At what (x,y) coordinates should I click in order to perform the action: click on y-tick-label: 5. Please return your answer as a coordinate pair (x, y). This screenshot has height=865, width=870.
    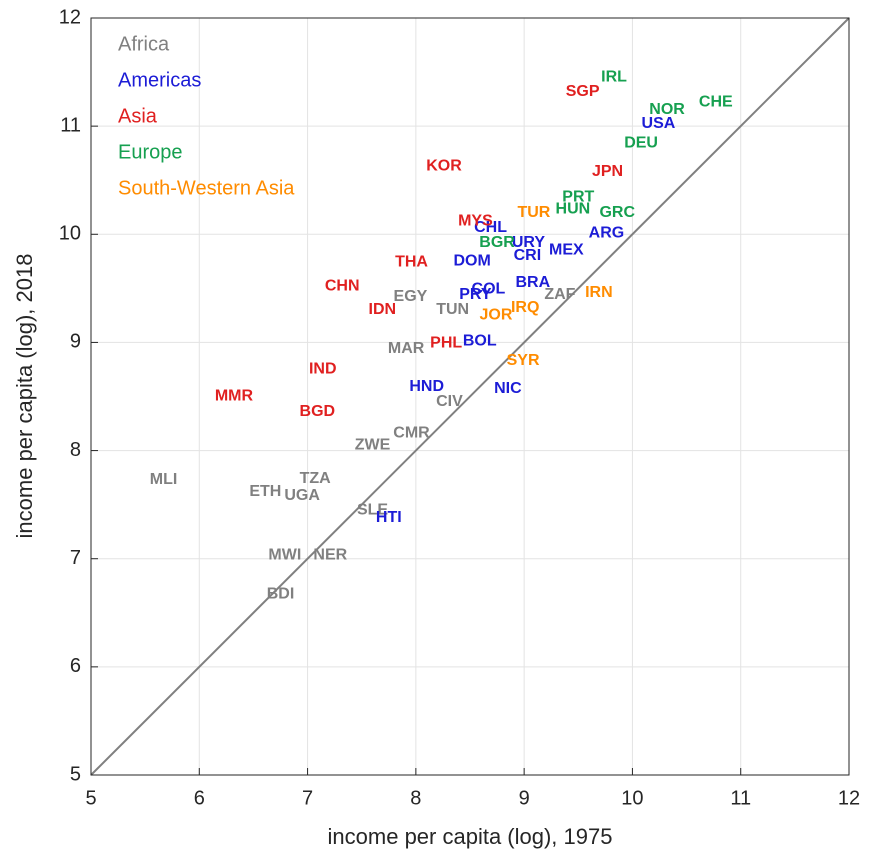
    Looking at the image, I should click on (75, 774).